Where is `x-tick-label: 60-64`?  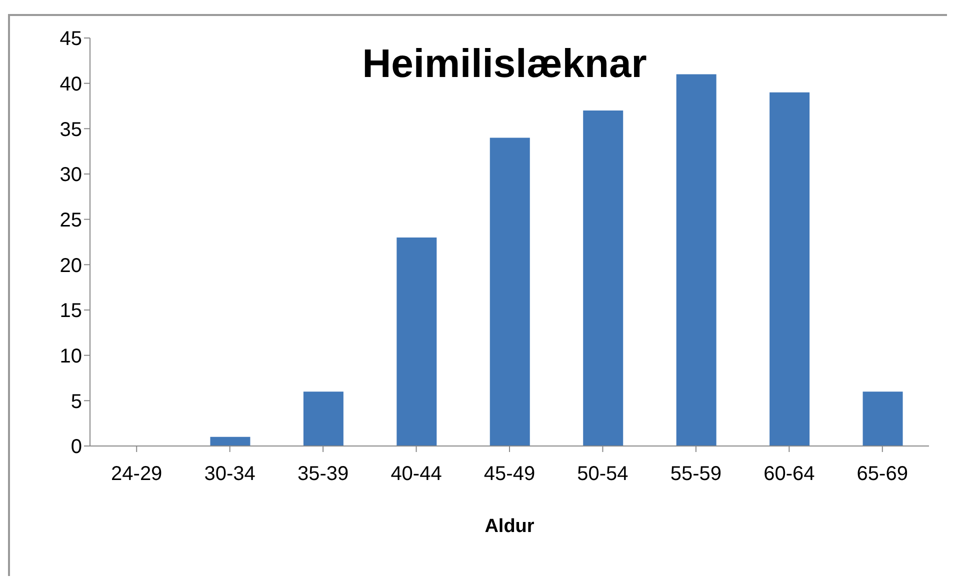
x-tick-label: 60-64 is located at coordinates (789, 474).